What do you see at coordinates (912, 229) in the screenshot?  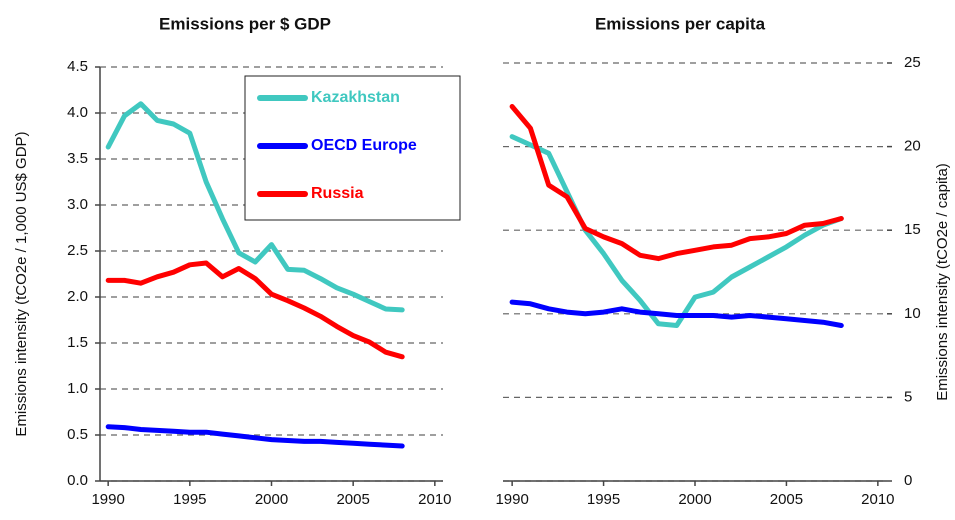 I see `y-tick-label: 15` at bounding box center [912, 229].